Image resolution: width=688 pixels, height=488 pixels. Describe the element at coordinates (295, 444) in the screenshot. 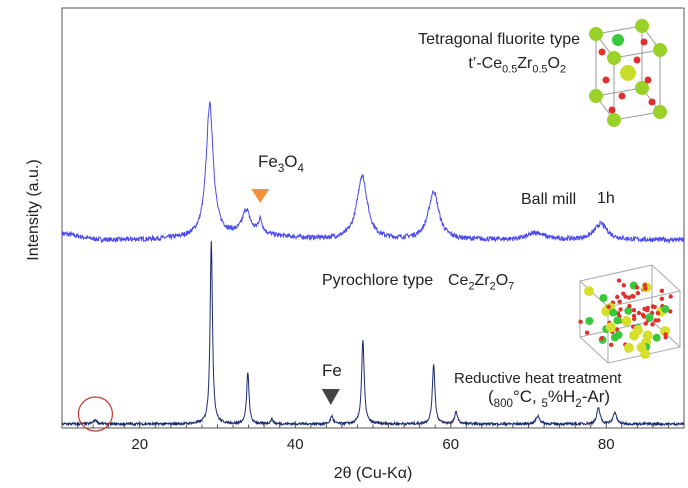

I see `x-tick-label: 40` at that location.